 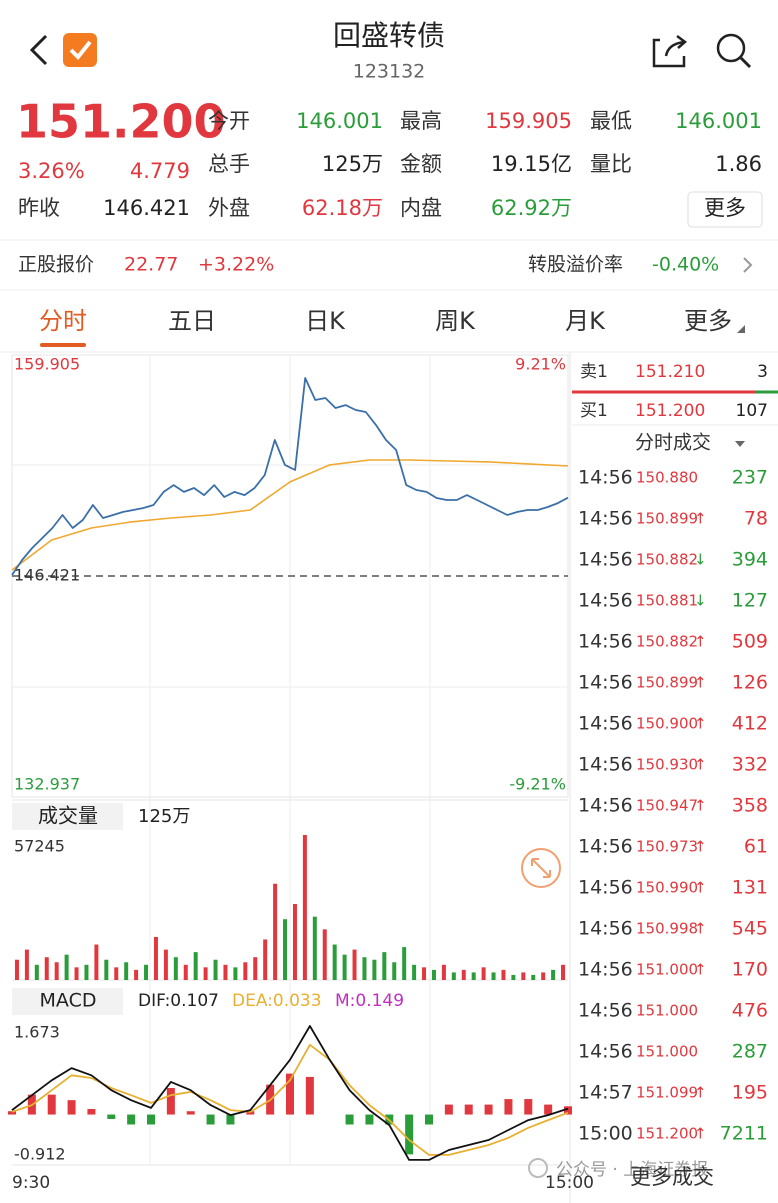 I want to click on y-tick-label: -0.912, so click(x=40, y=1154).